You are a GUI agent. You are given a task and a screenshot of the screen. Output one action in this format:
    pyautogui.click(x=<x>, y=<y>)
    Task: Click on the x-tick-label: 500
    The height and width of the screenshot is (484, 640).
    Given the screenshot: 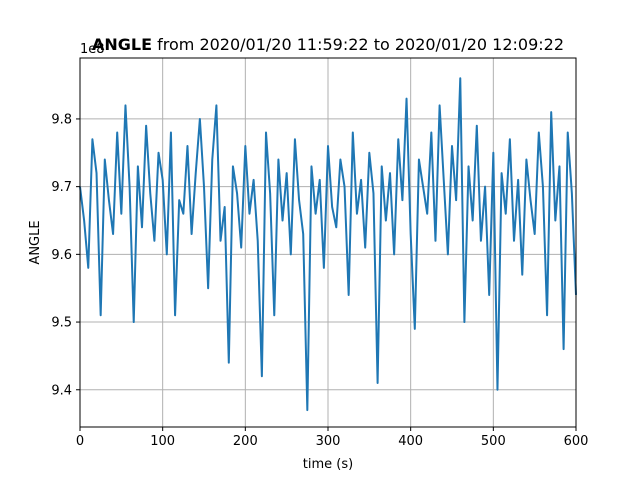 What is the action you would take?
    pyautogui.click(x=493, y=441)
    